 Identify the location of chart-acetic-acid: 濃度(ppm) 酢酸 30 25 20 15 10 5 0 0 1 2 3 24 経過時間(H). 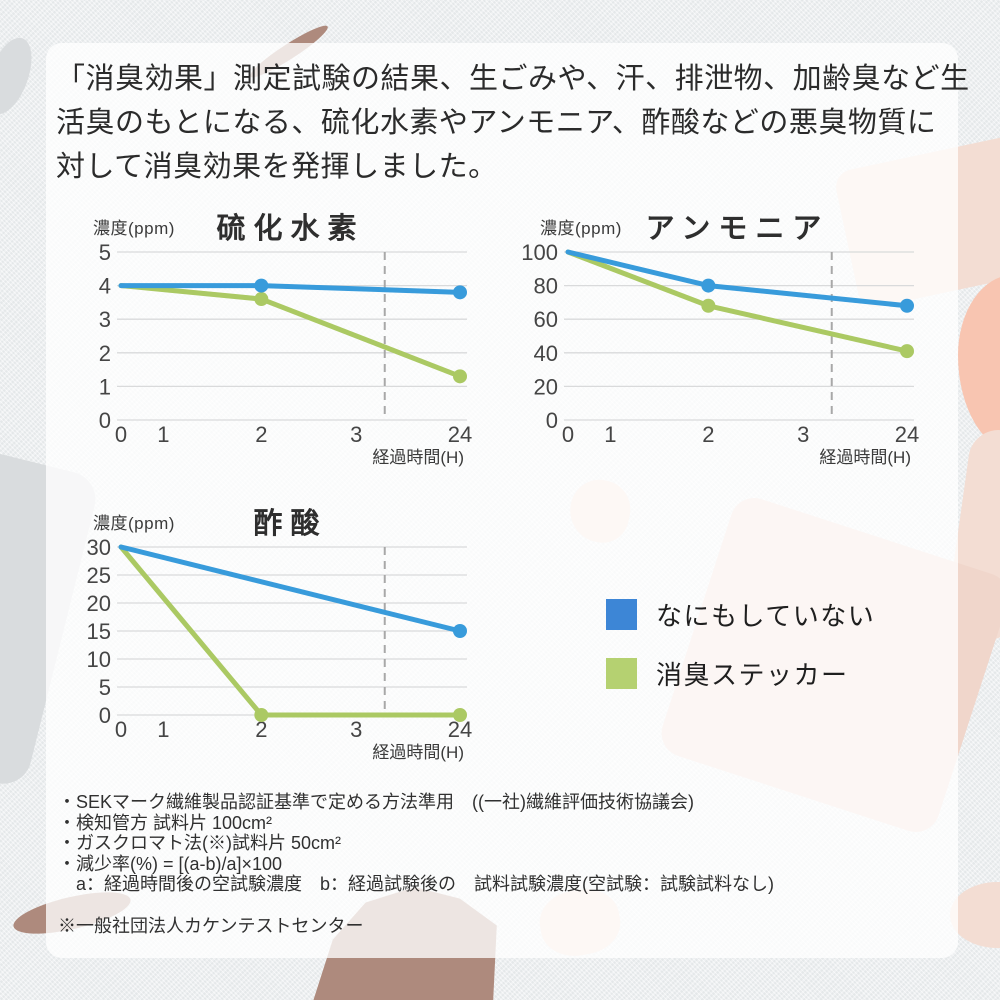
(287, 632).